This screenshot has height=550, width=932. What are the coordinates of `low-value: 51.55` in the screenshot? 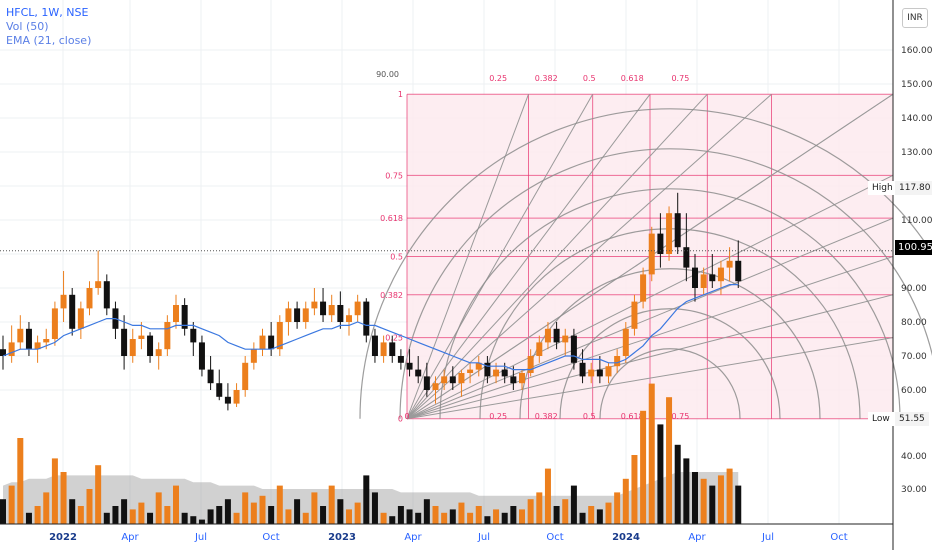 It's located at (912, 419).